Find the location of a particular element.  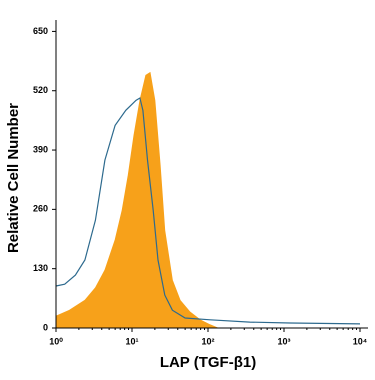

x-tick-label: 10² is located at coordinates (207, 341).